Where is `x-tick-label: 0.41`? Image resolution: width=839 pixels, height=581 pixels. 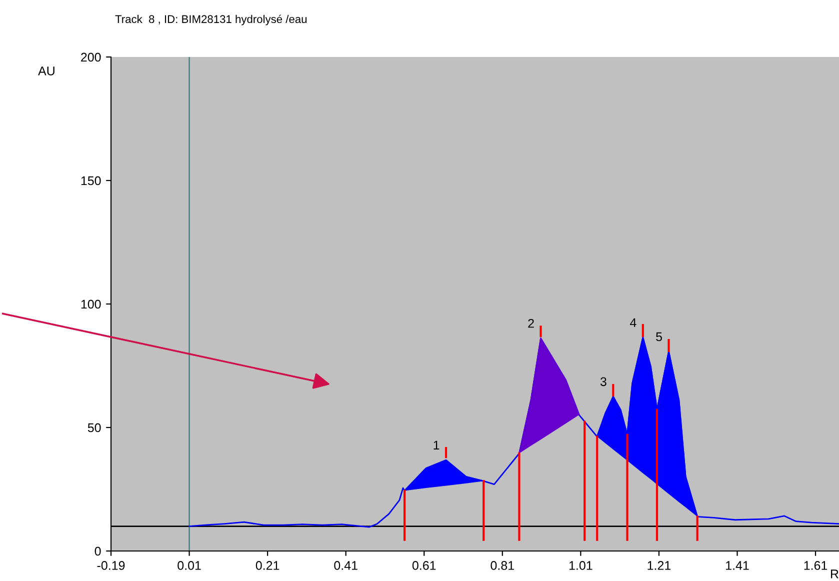 x-tick-label: 0.41 is located at coordinates (346, 565).